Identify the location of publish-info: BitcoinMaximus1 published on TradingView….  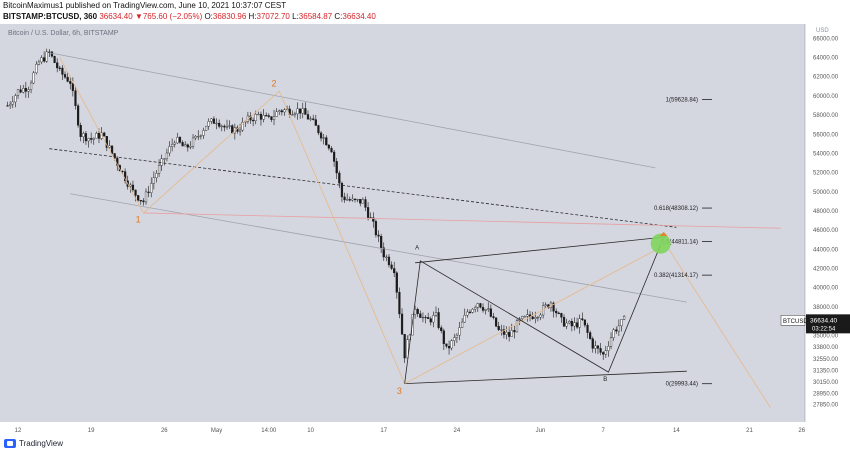
(145, 5).